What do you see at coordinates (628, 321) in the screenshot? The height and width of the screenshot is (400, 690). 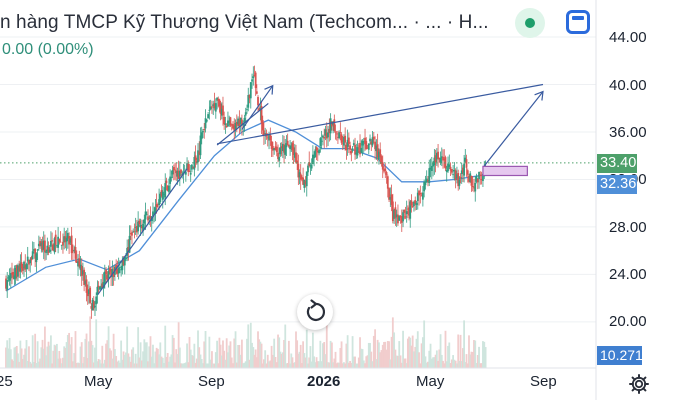 I see `y-tick-label: 20.00` at bounding box center [628, 321].